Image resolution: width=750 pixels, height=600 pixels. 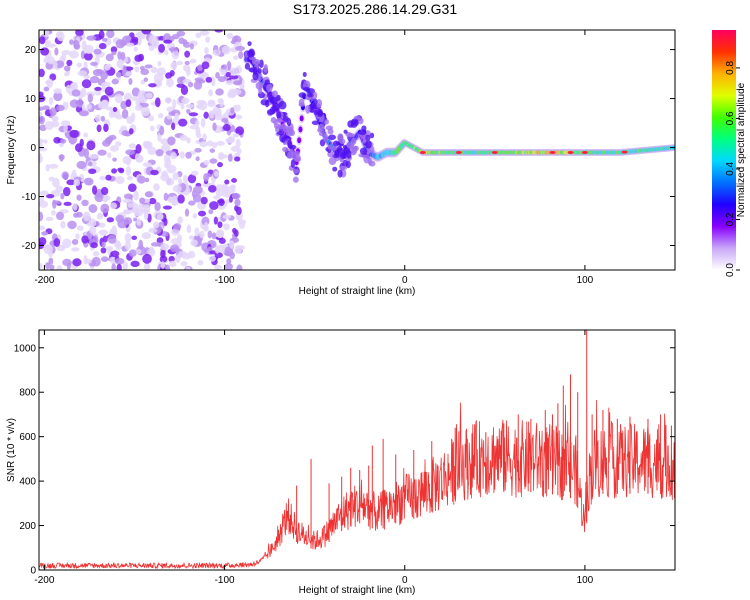 I want to click on ridge-peak, so click(x=570, y=152).